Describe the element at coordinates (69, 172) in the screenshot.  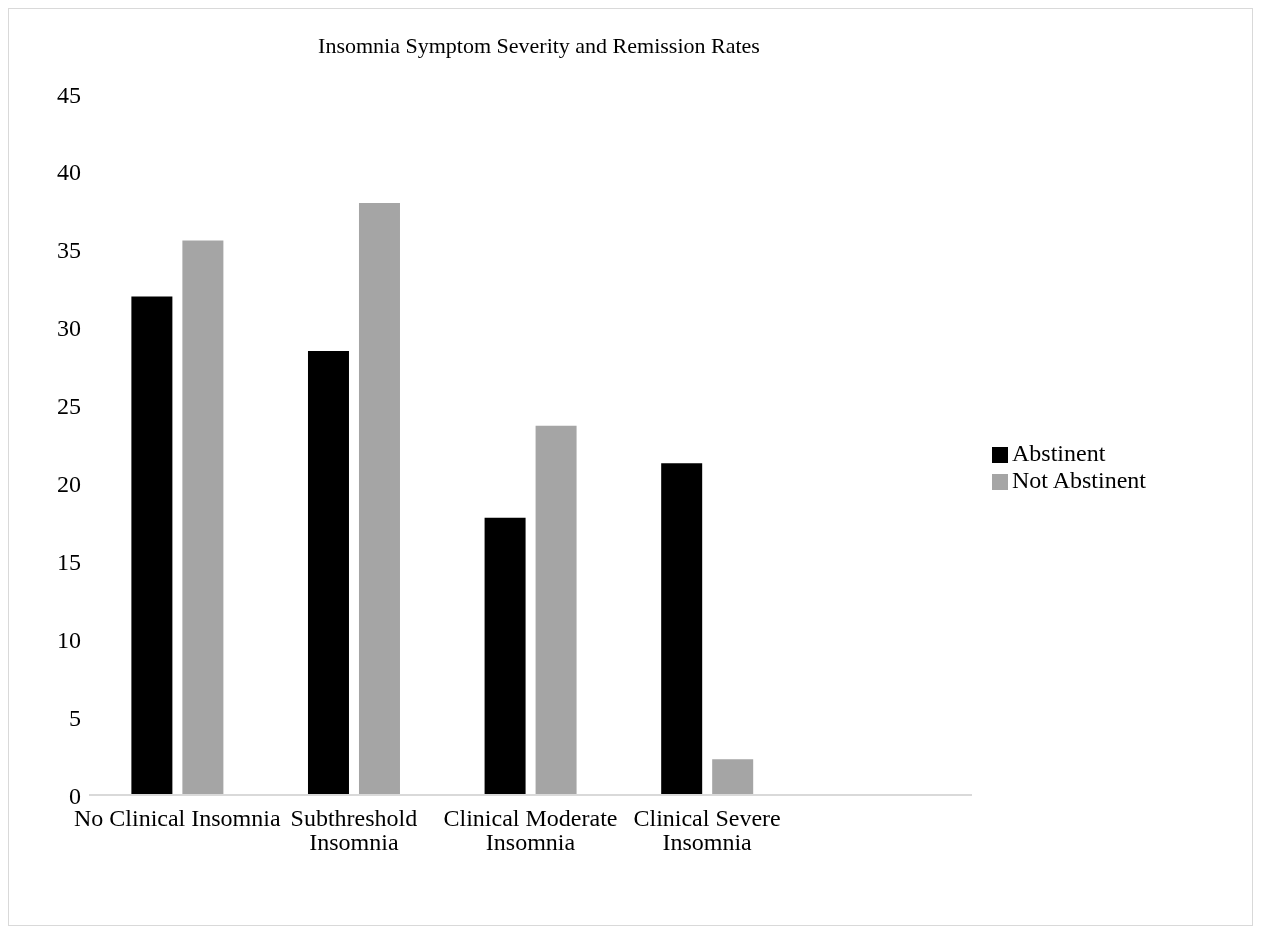
I see `y-tick-label: 40` at that location.